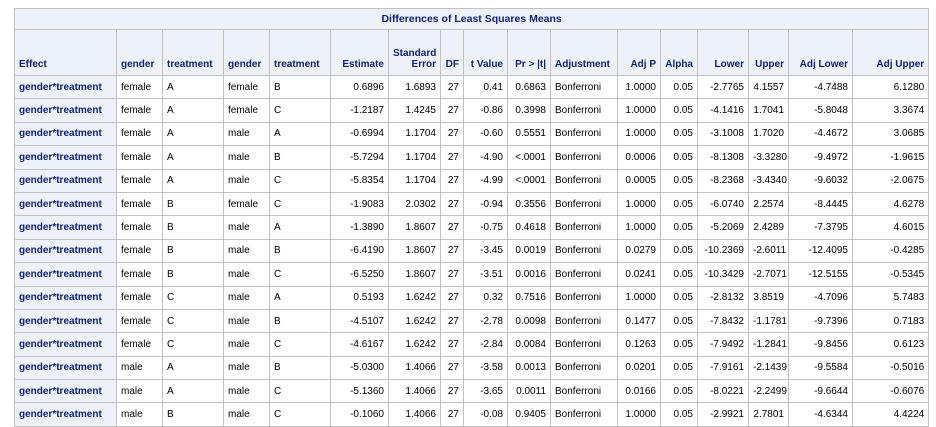  I want to click on table-cell: 0.1263, so click(639, 344).